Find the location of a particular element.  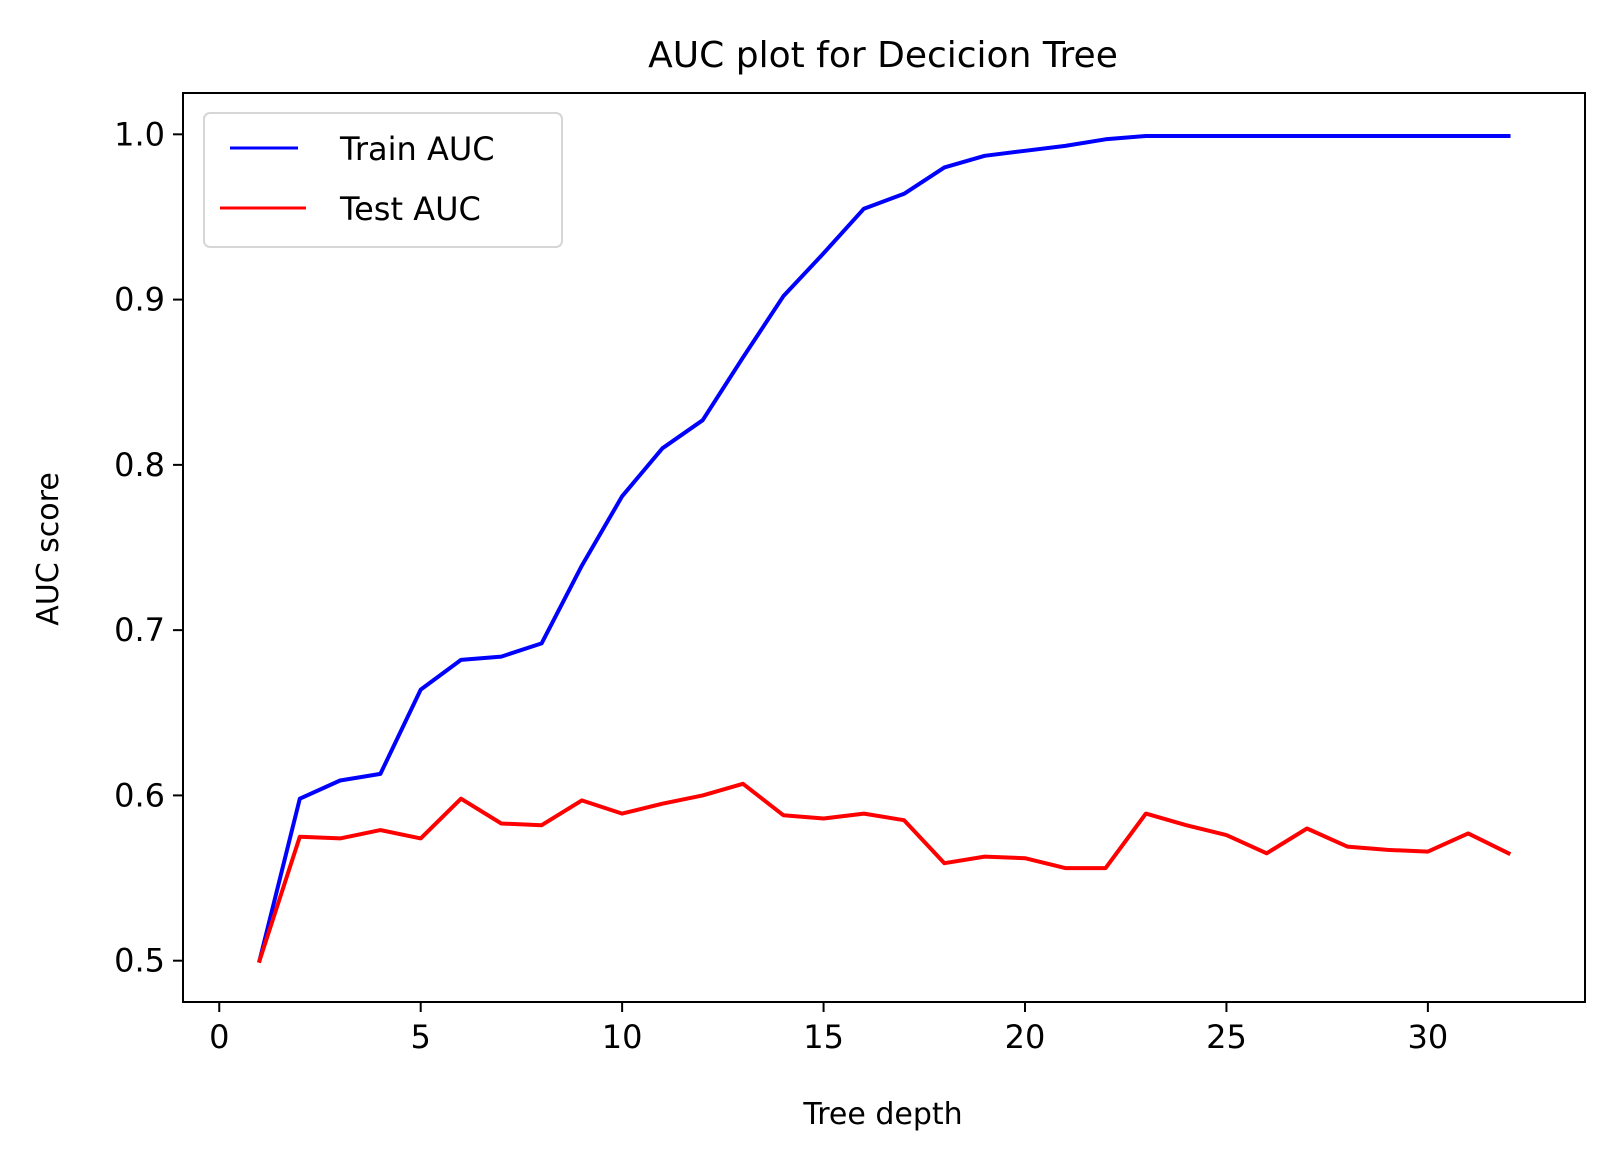

x-tick-label: 30 is located at coordinates (1428, 1037).